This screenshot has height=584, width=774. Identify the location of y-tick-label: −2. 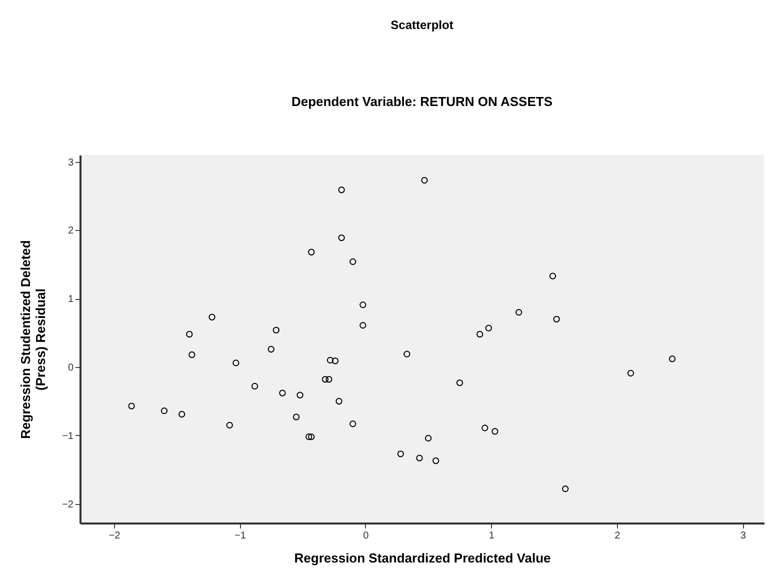
(68, 504).